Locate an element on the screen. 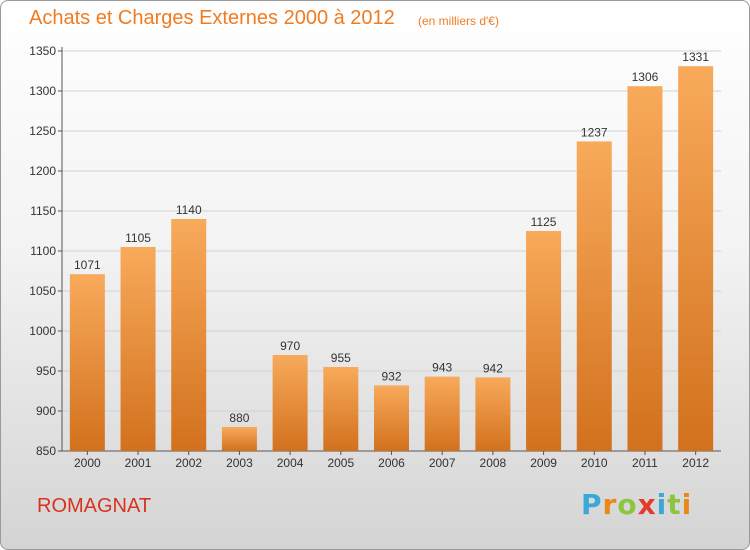 This screenshot has height=550, width=750. data-label: 943 is located at coordinates (442, 368).